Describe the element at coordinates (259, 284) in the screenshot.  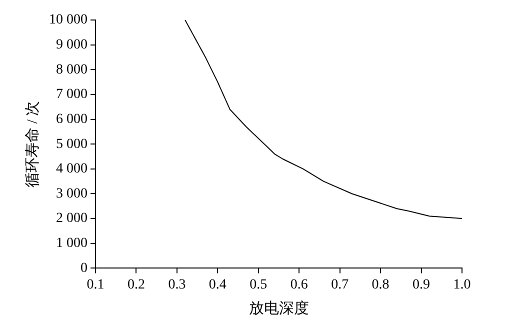
I see `x-tick-label: 0.5` at that location.